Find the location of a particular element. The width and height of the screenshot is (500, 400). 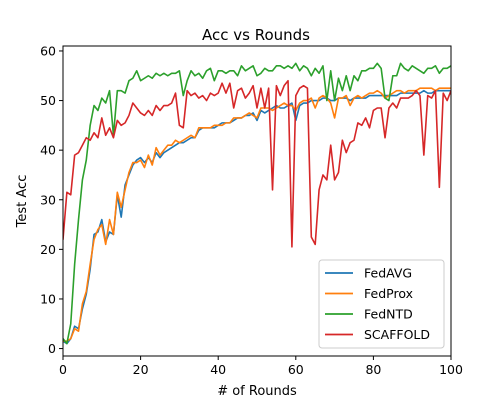

x-tick-label: 80 is located at coordinates (373, 369).